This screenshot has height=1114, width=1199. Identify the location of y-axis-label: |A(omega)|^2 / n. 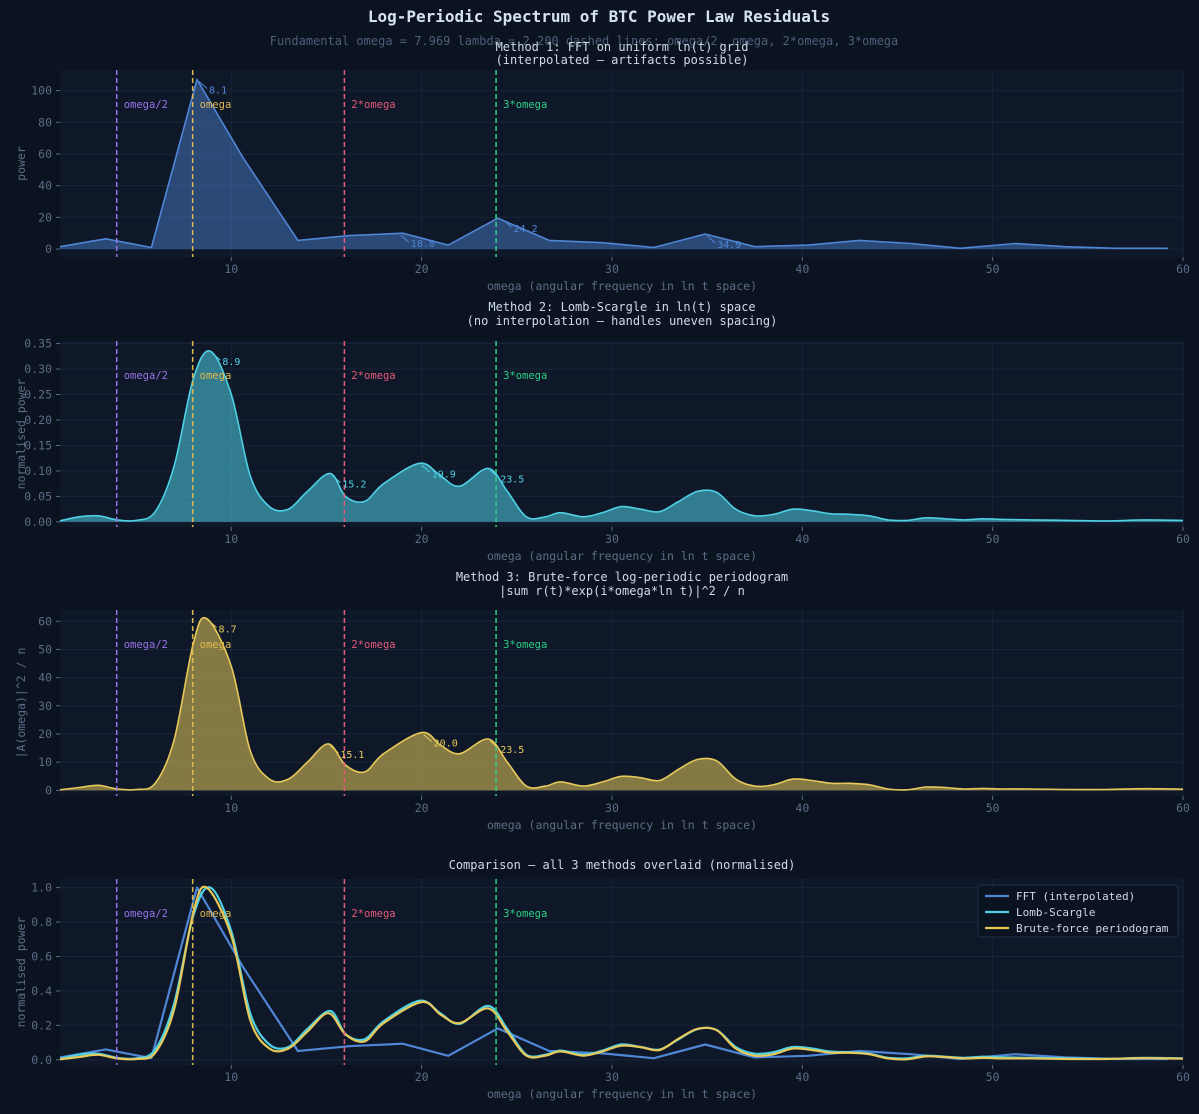
(21, 703).